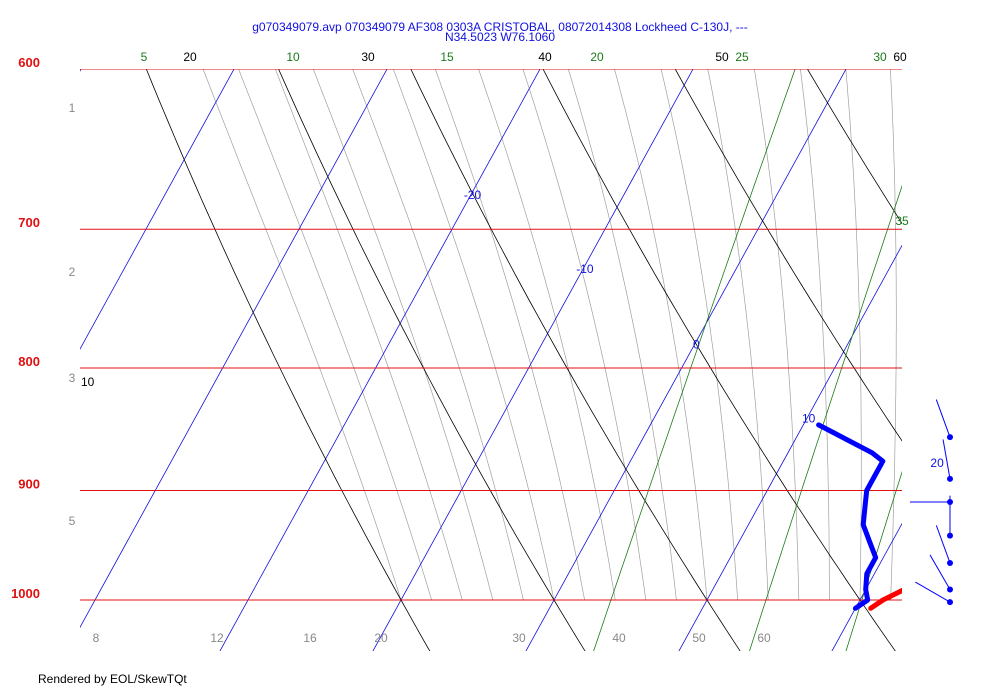 This screenshot has height=700, width=1000. I want to click on wet-bulb-label: 60, so click(764, 638).